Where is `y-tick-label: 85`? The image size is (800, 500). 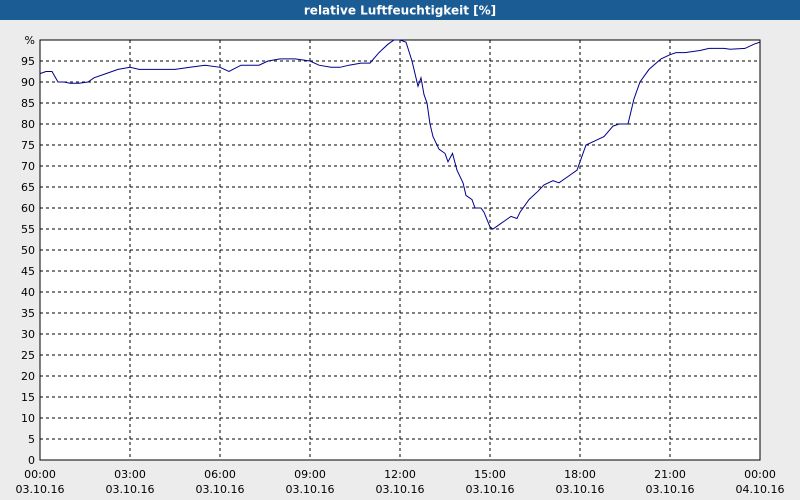 y-tick-label: 85 is located at coordinates (28, 103).